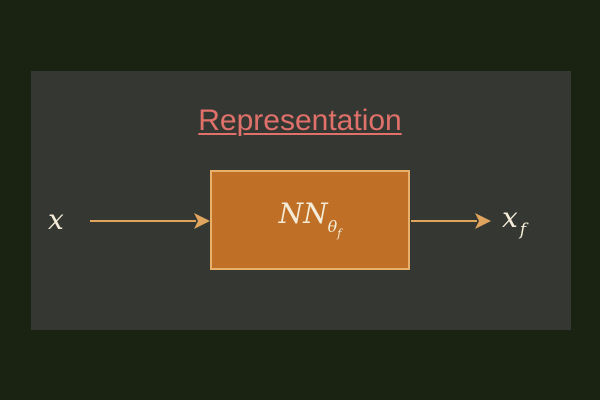 The image size is (600, 400). What do you see at coordinates (202, 221) in the screenshot?
I see `input-arrowhead` at bounding box center [202, 221].